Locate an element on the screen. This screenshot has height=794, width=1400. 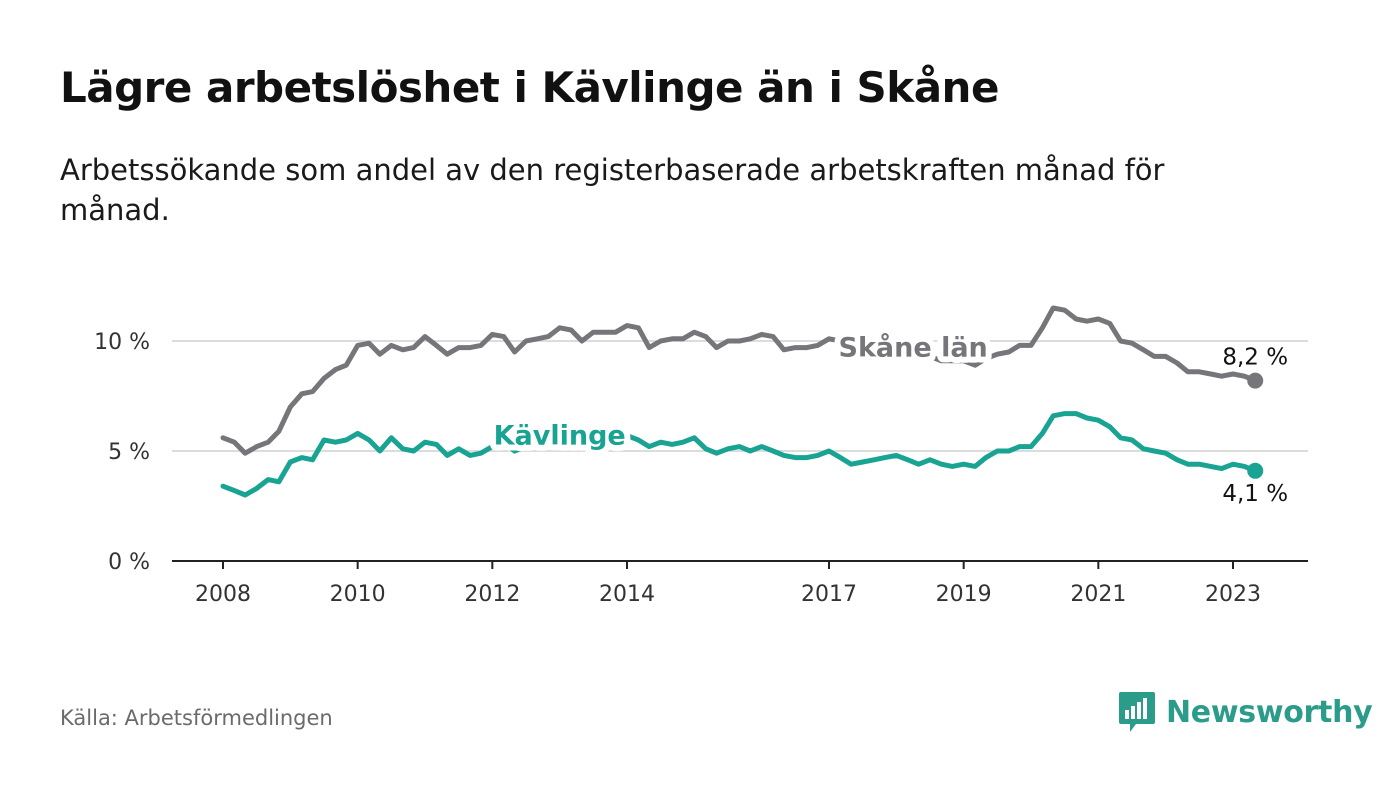
x-tick-label: 2008 is located at coordinates (223, 594).